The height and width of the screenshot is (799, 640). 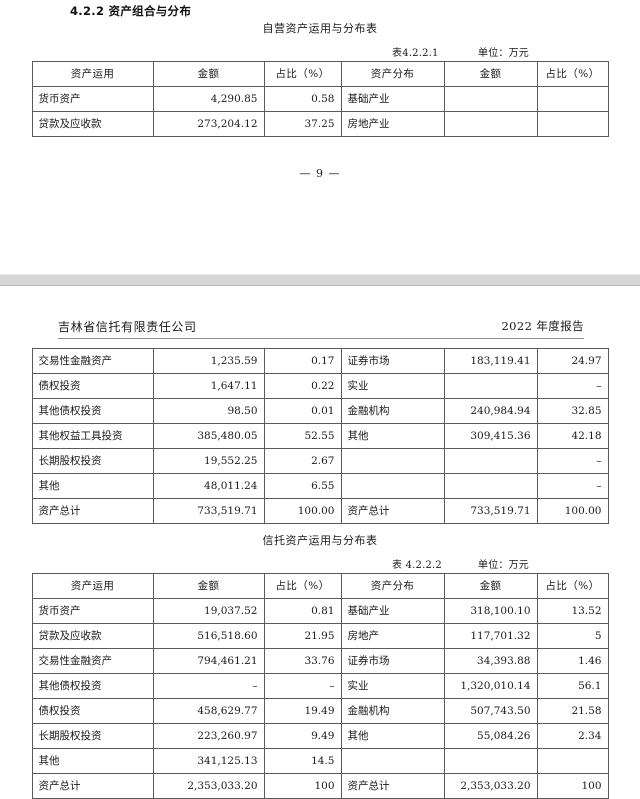 I want to click on cell-percent-left: 6.55, so click(x=302, y=486).